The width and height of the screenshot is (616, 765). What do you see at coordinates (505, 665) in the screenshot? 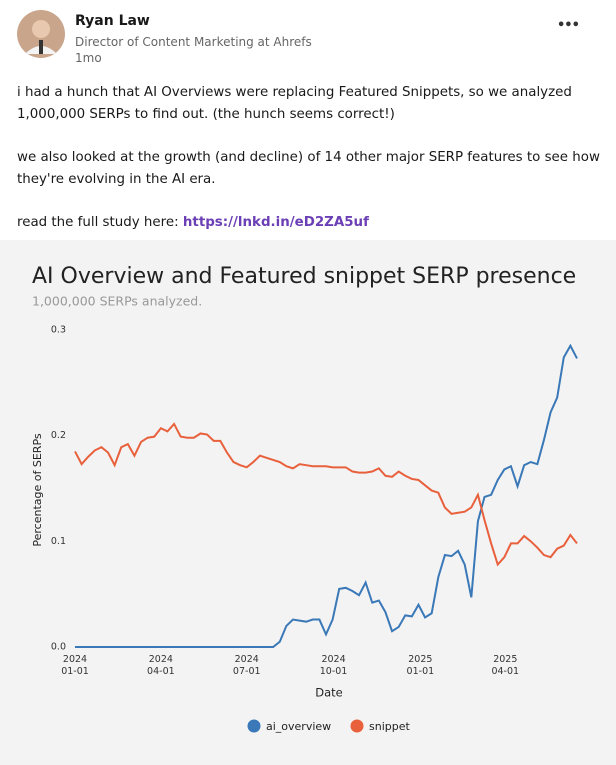
I see `x-tick-label: 2025 04-01` at bounding box center [505, 665].